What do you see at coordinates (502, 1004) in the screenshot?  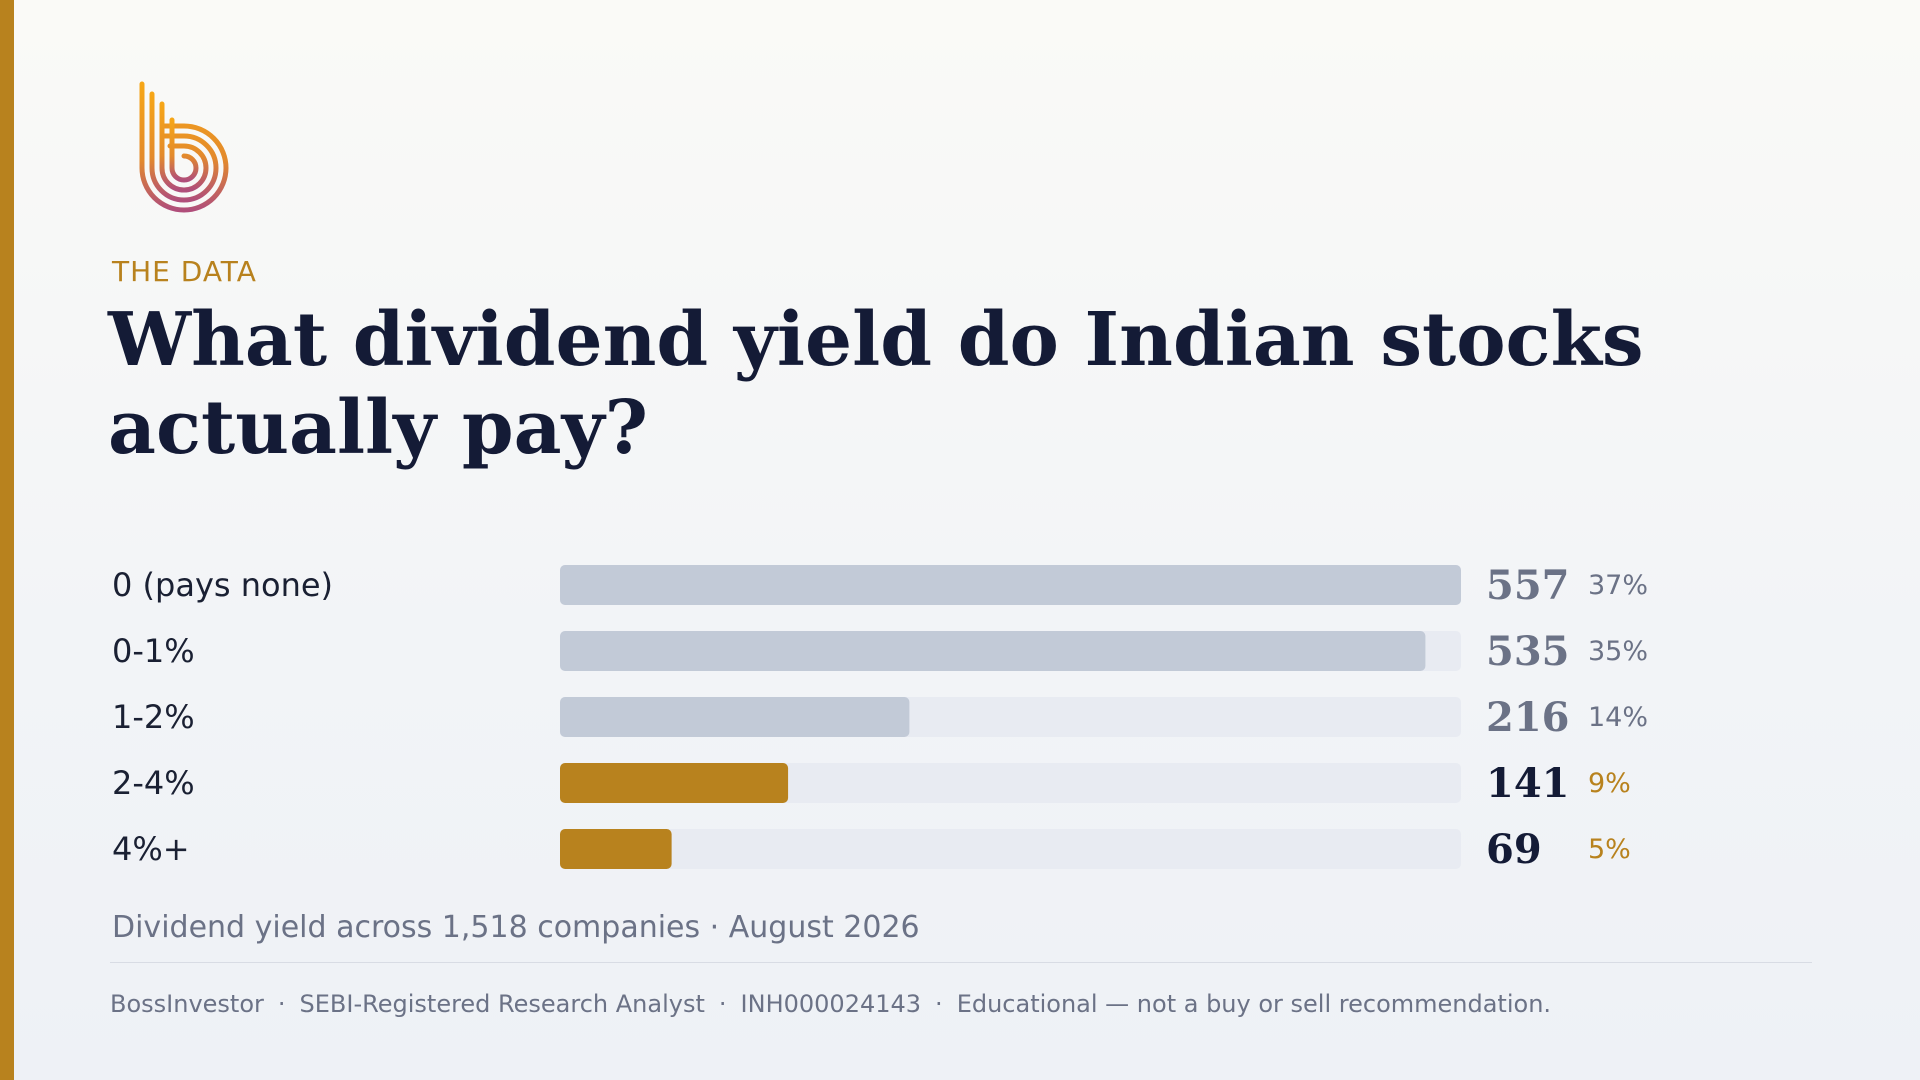 I see `footer-role: SEBI-Registered Research Analyst` at bounding box center [502, 1004].